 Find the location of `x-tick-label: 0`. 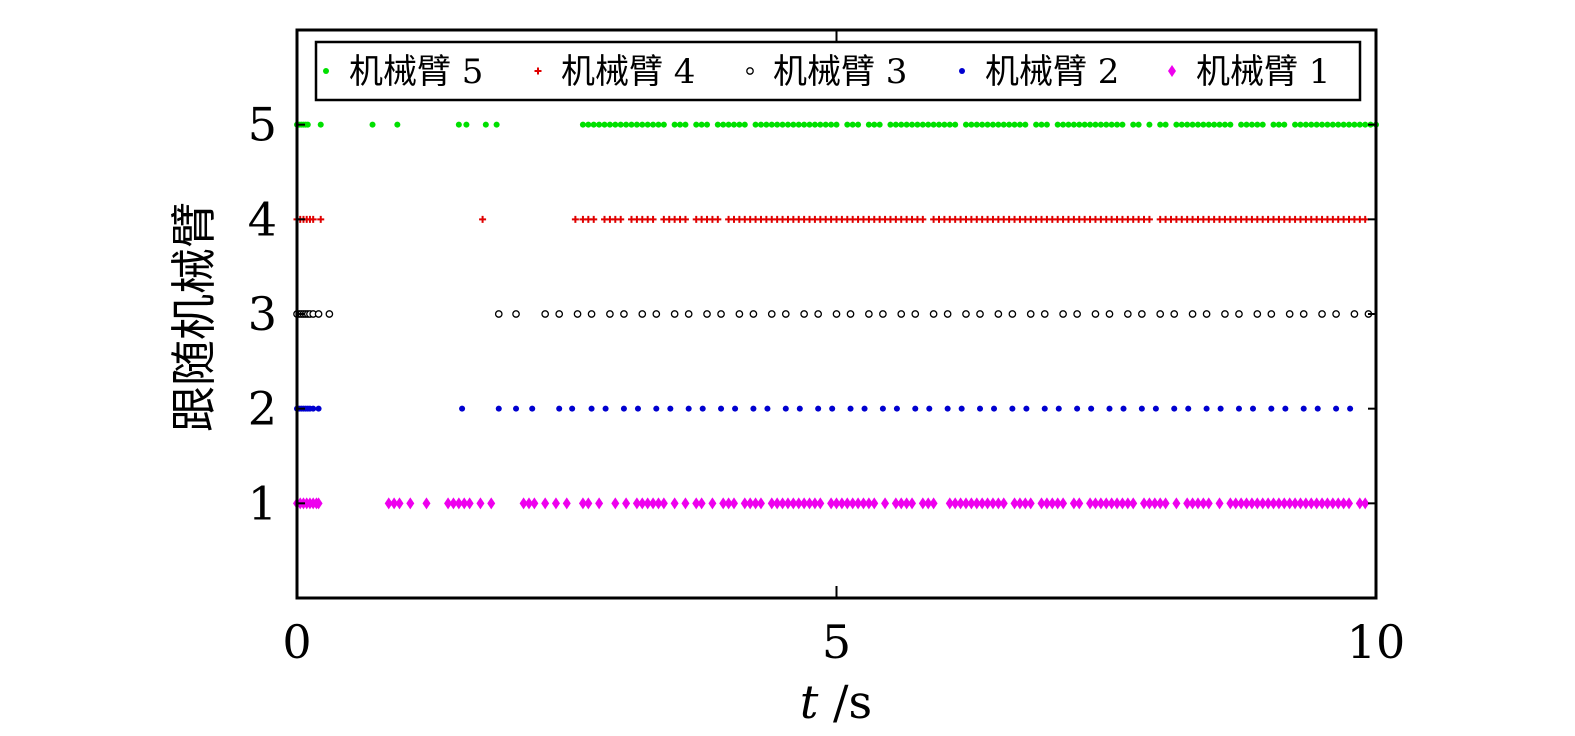

x-tick-label: 0 is located at coordinates (296, 642).